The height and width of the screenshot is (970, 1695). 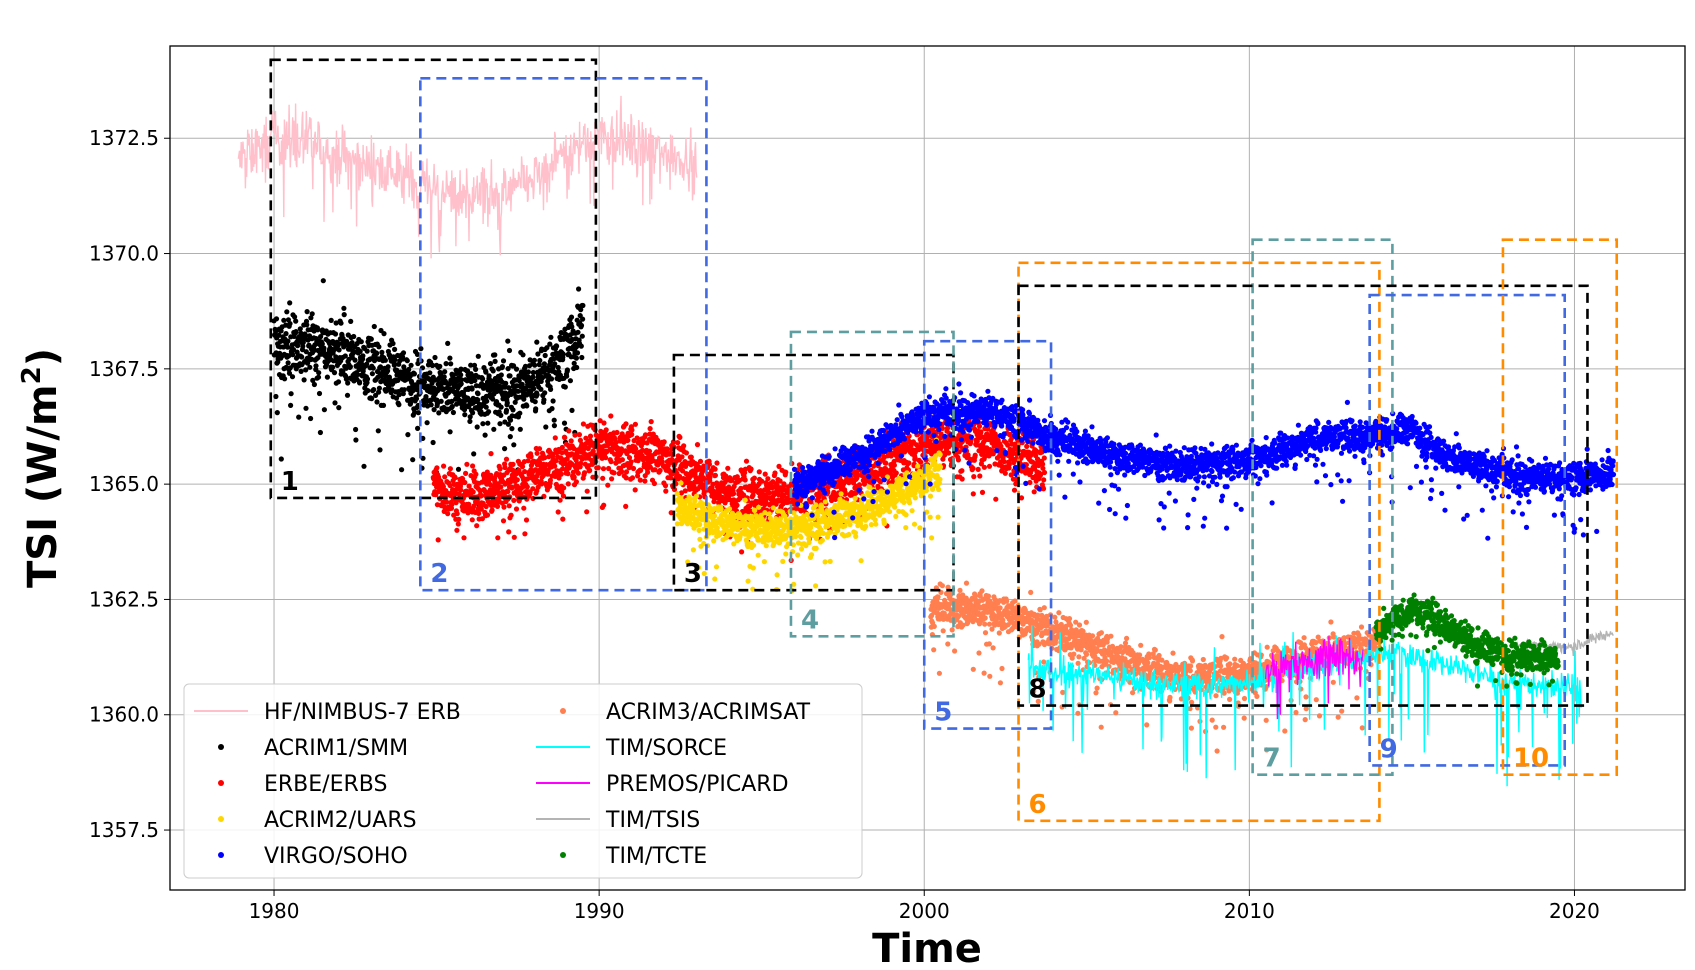 I want to click on series-acrim1-smm, so click(x=428, y=393).